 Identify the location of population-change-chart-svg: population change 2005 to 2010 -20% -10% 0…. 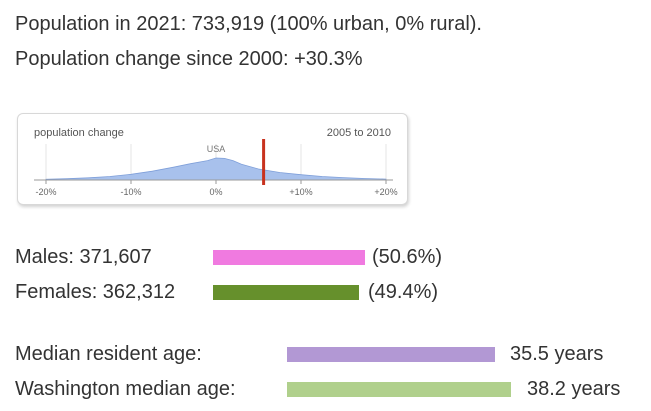
(216, 162).